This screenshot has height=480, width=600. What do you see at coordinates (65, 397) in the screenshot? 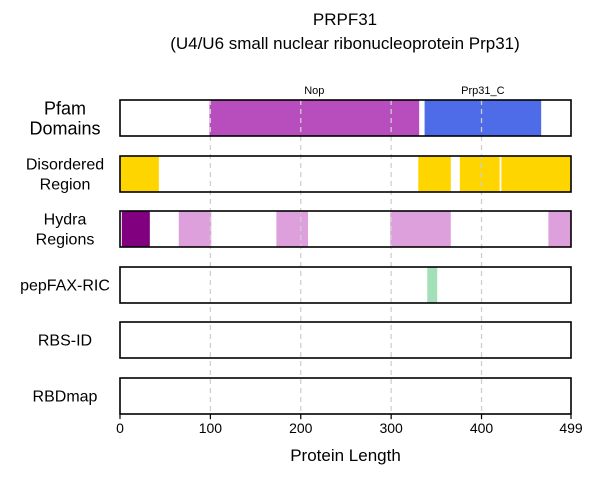
I see `track-label-5: RBDmap` at bounding box center [65, 397].